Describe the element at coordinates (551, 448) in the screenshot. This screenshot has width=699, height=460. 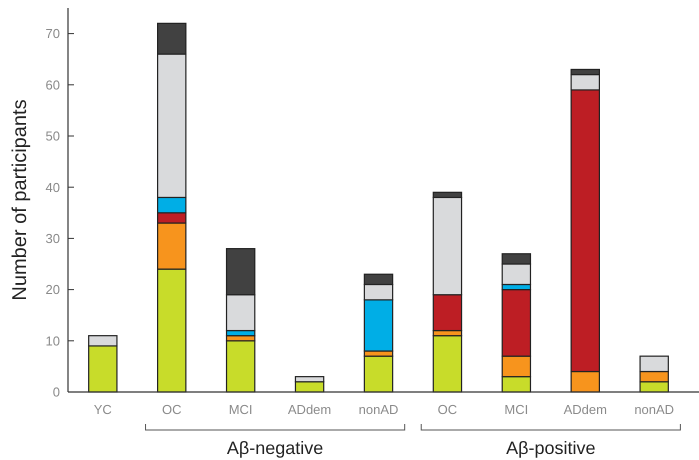
I see `text: Aβ-positive` at that location.